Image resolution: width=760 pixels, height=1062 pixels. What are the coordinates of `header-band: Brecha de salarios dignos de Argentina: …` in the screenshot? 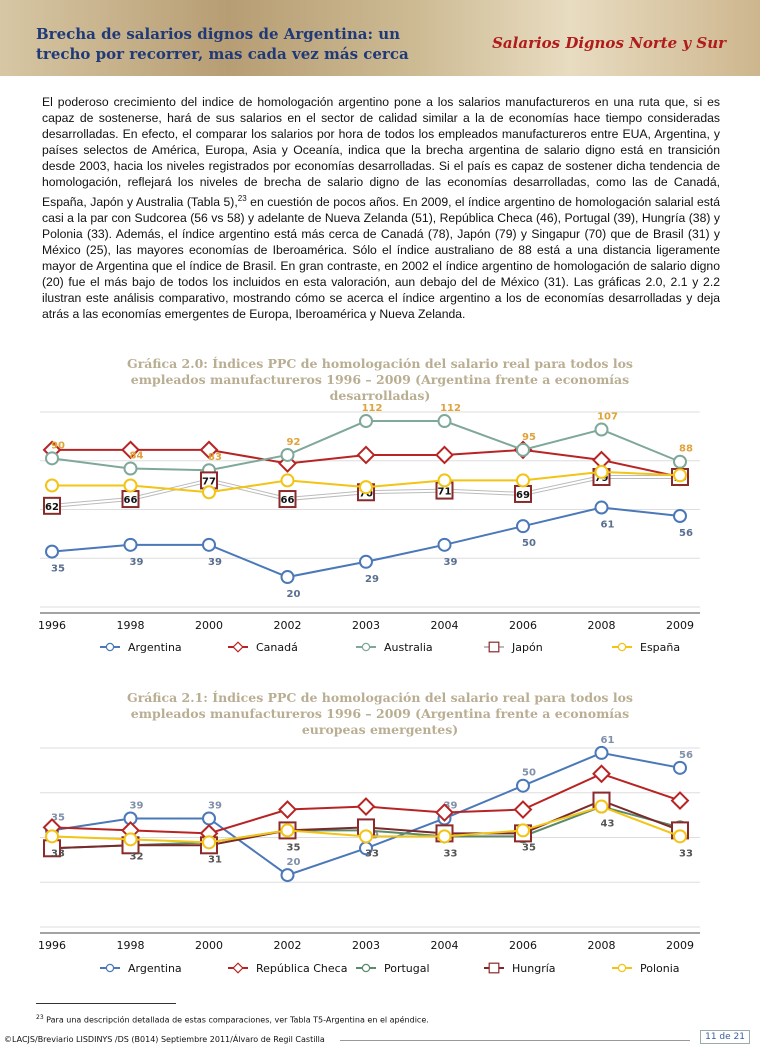 It's located at (380, 38).